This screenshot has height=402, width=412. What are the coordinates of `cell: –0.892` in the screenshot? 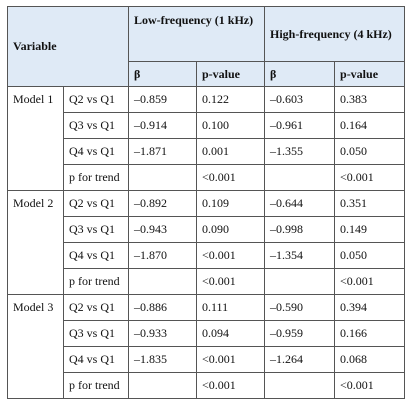 It's located at (162, 203).